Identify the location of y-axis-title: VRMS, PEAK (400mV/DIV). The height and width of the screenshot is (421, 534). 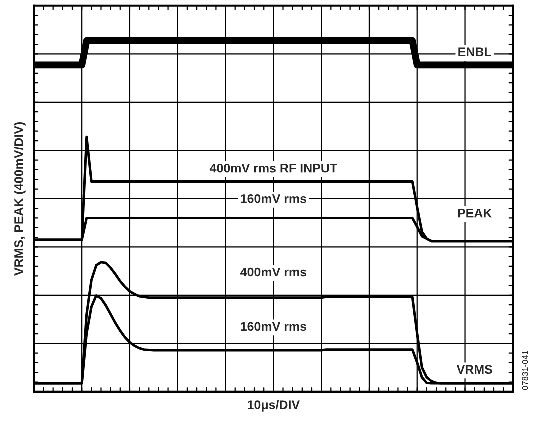
(20, 199).